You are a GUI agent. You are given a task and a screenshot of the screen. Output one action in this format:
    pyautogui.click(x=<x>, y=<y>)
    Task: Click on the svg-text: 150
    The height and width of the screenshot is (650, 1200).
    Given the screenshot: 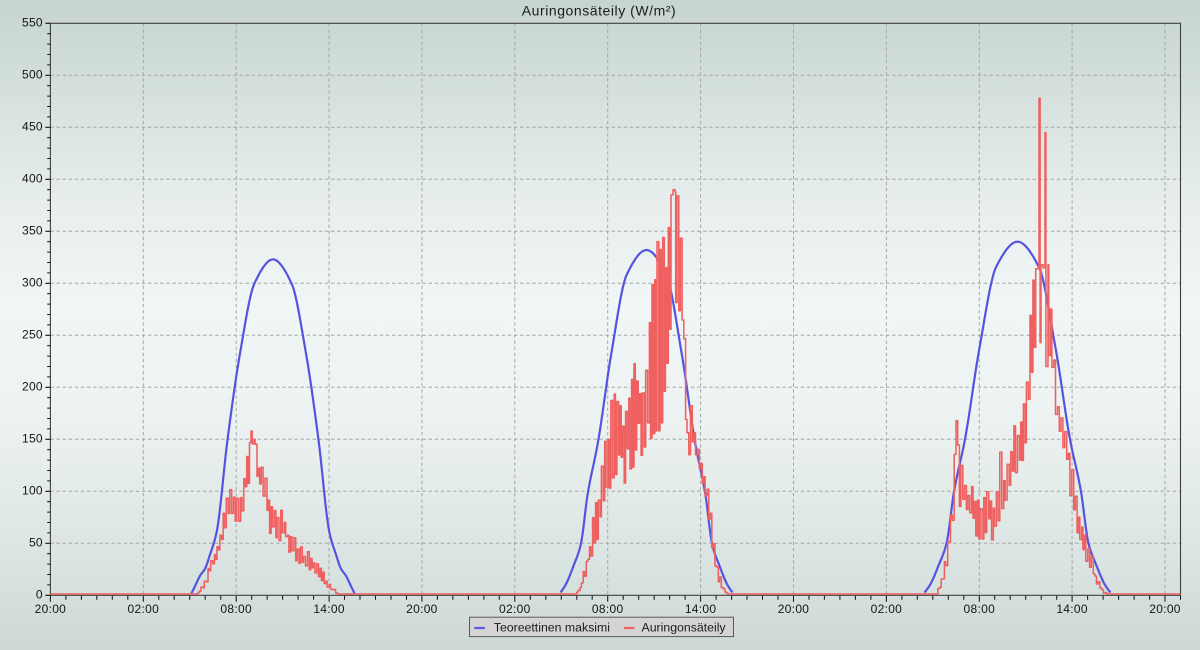 What is the action you would take?
    pyautogui.click(x=32, y=438)
    